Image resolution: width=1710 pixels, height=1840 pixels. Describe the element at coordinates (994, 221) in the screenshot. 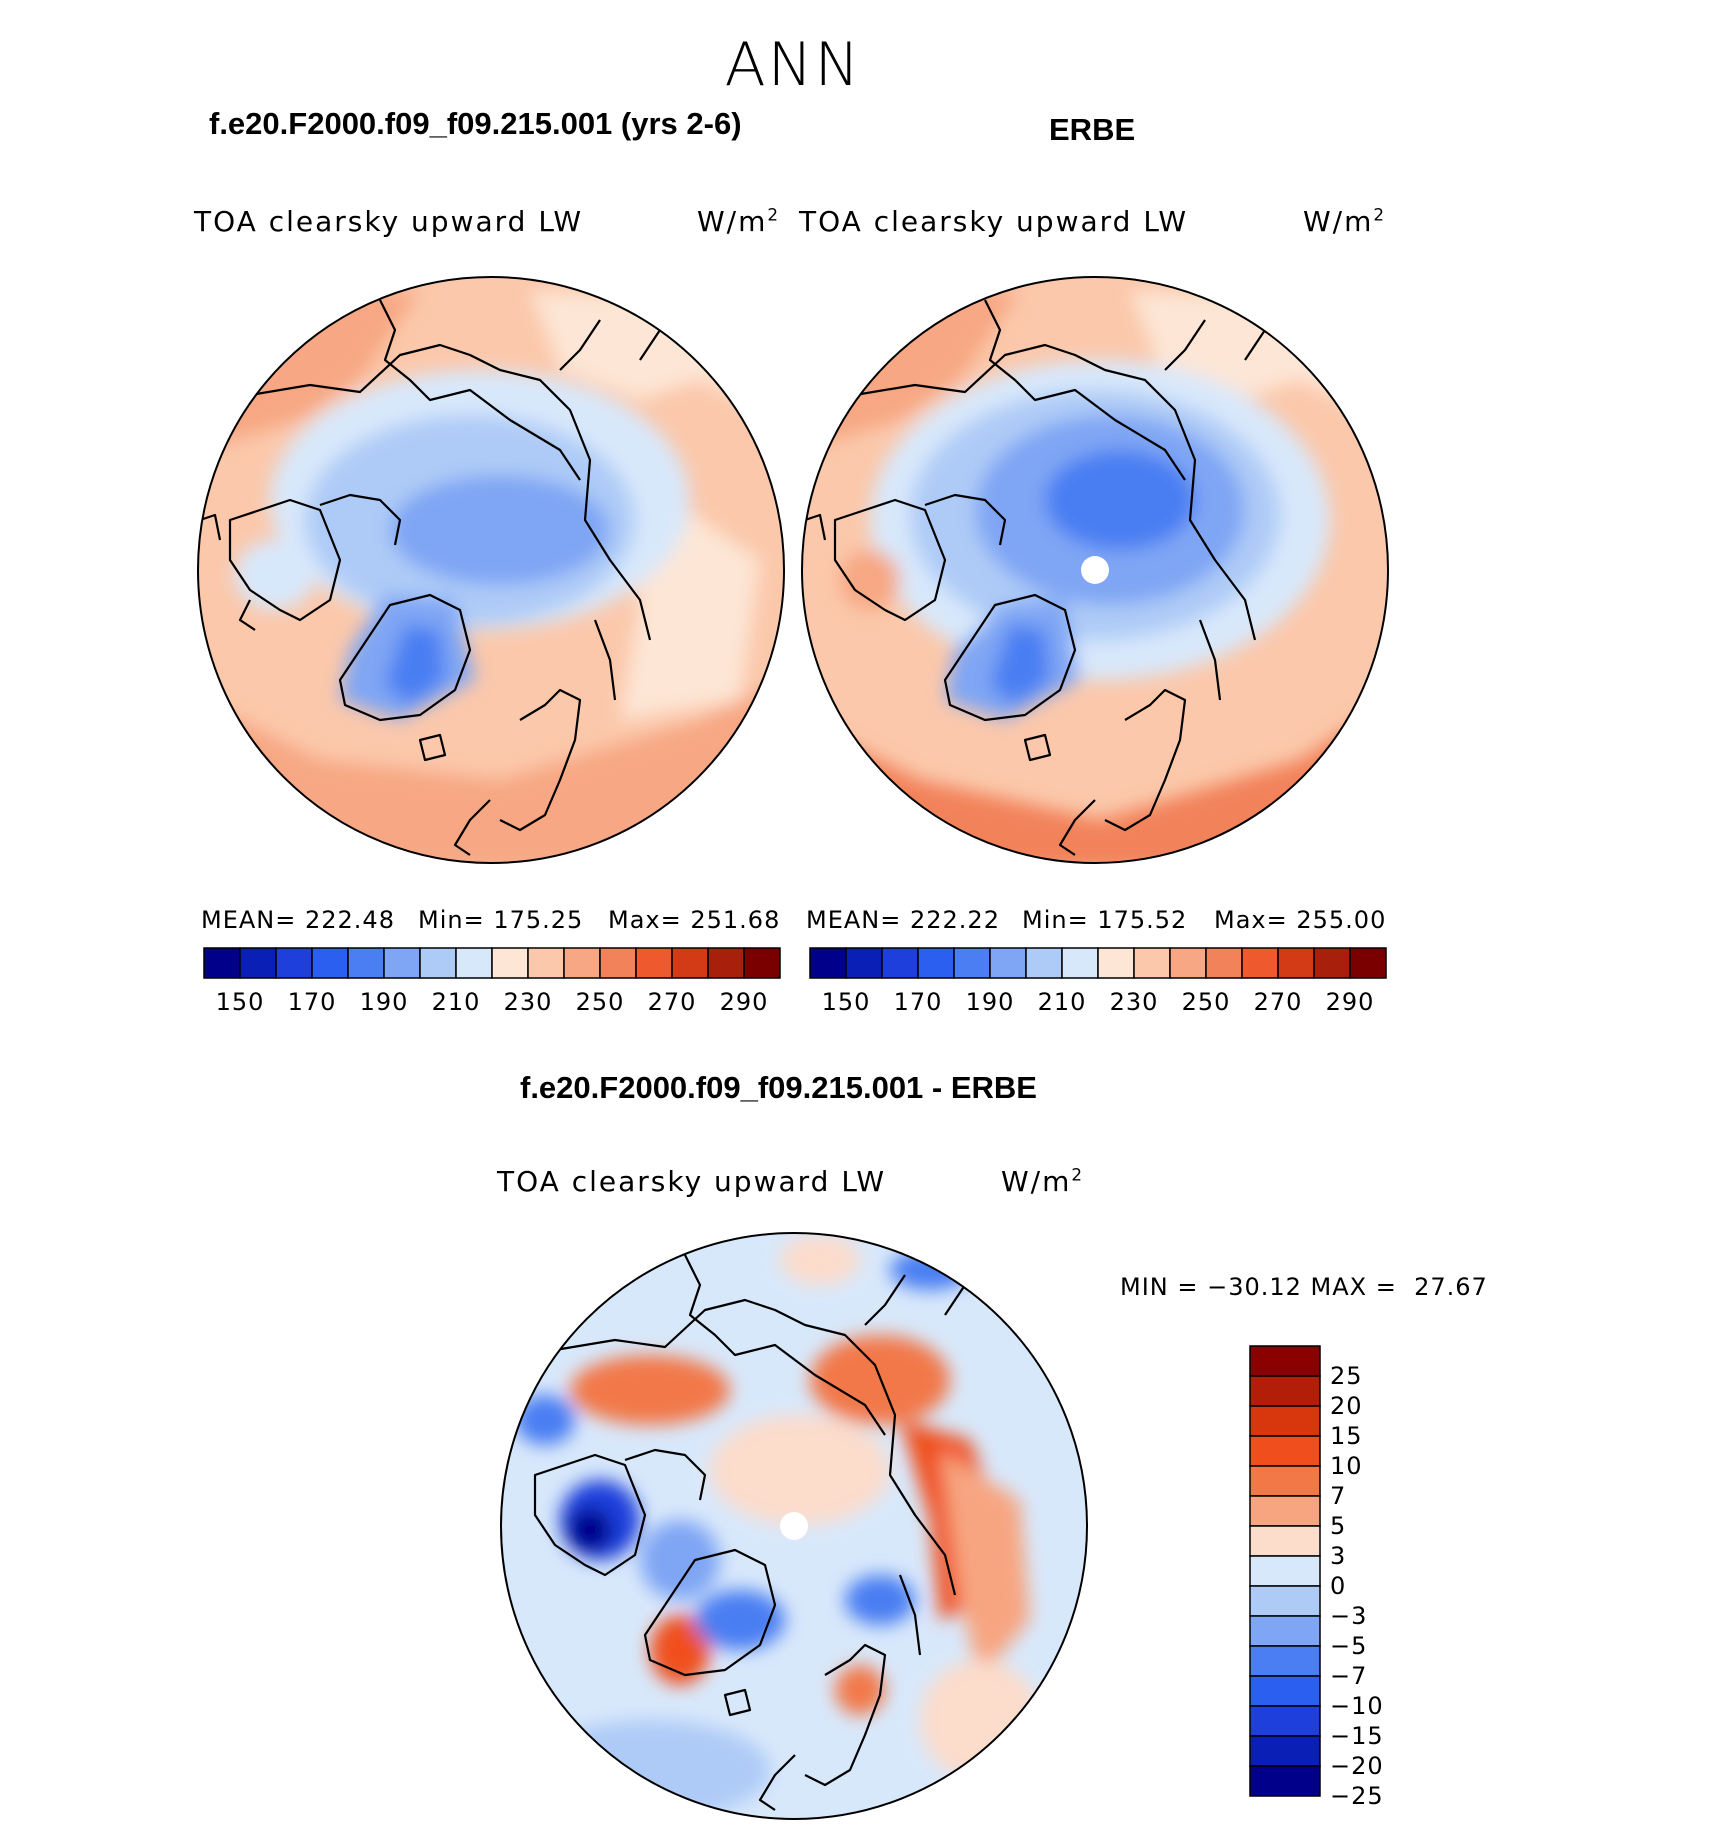

I see `obs-field-label: TOA clearsky upward LW` at that location.